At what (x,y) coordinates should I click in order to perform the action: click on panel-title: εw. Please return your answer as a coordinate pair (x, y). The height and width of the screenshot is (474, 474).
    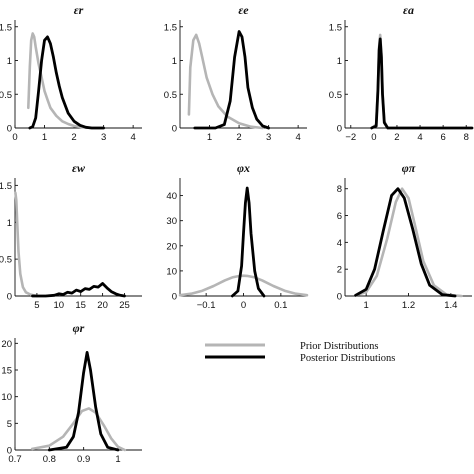
    Looking at the image, I should click on (79, 168).